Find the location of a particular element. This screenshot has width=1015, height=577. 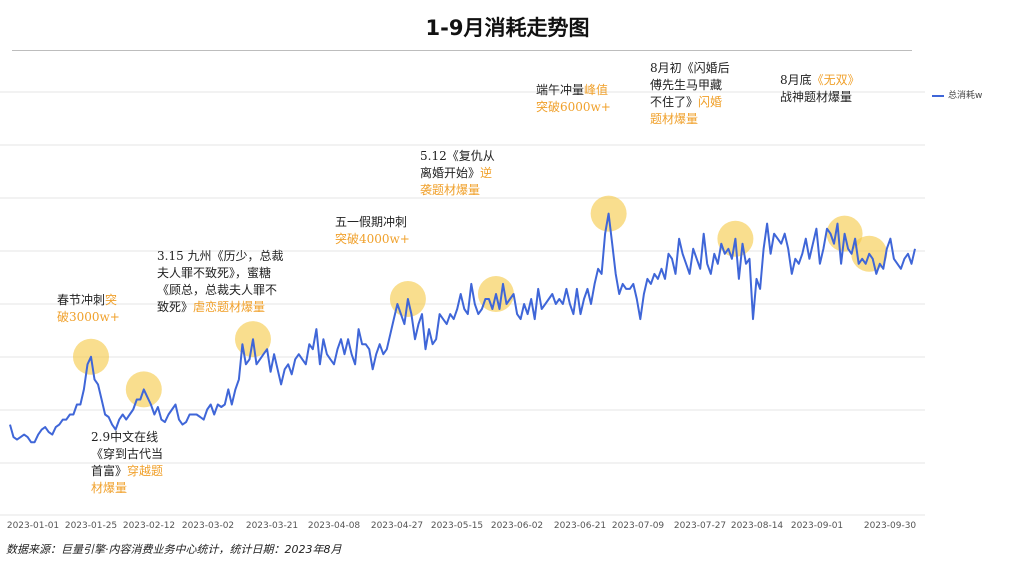

annotation-highlight: 突破4000w+ is located at coordinates (372, 239).